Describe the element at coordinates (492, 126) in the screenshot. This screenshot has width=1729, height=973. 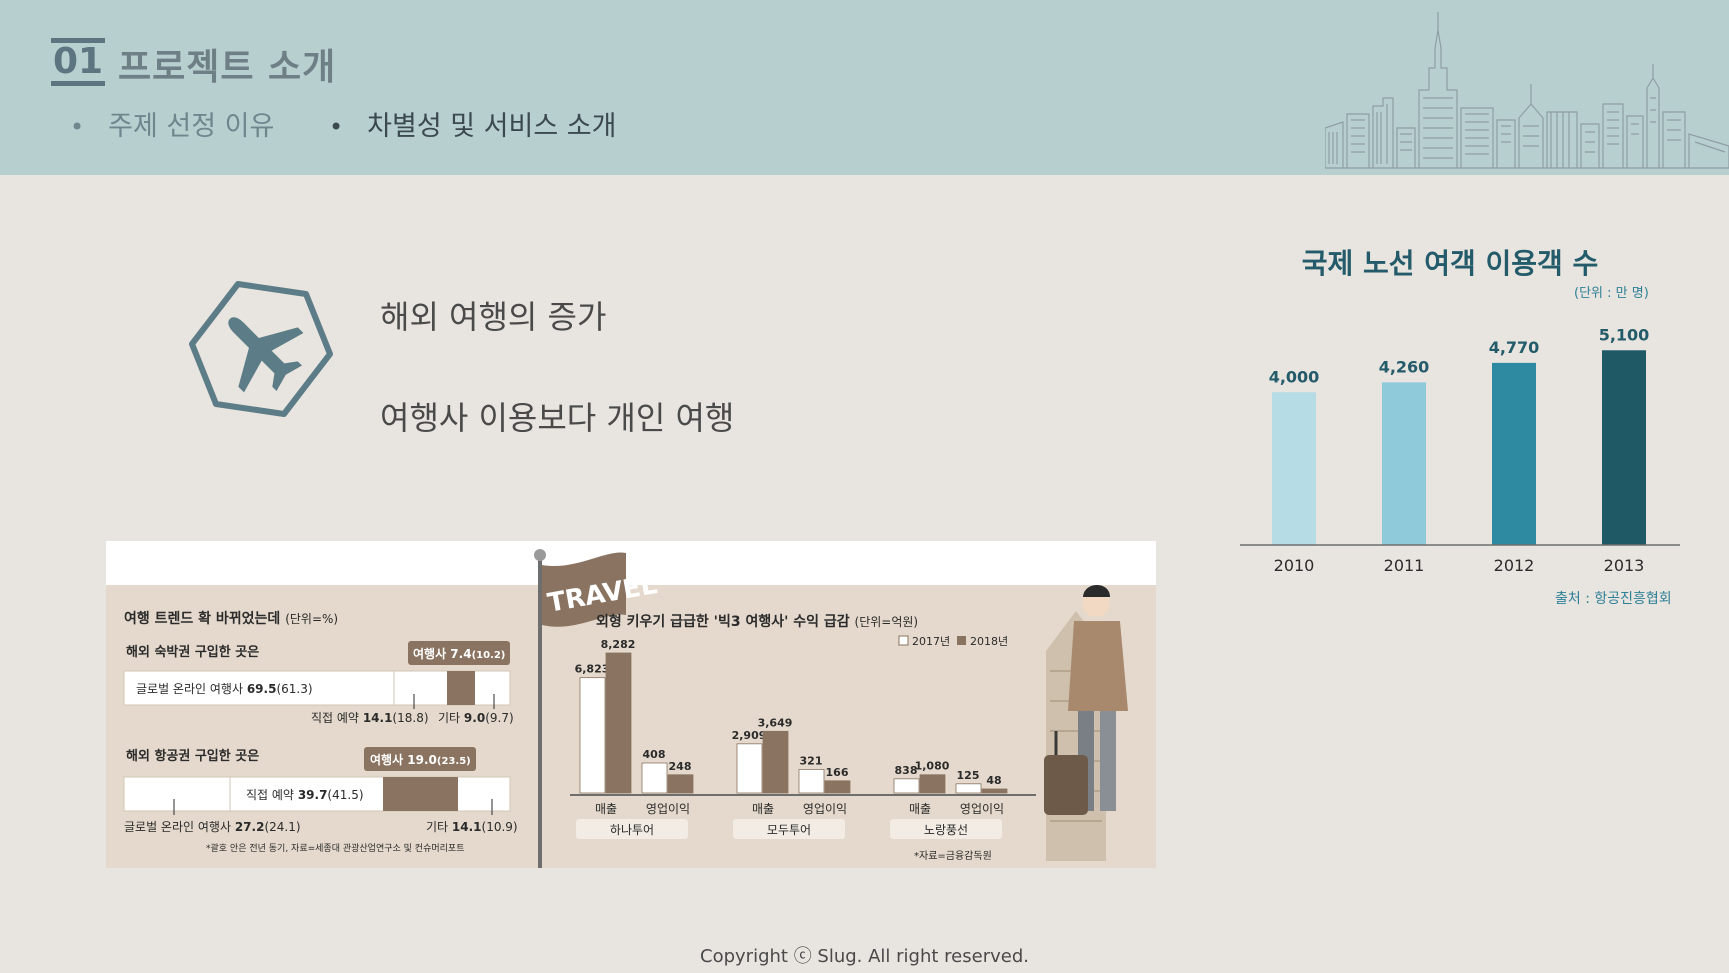
I see `nav-item-label: 차별성 및 서비스 소개` at that location.